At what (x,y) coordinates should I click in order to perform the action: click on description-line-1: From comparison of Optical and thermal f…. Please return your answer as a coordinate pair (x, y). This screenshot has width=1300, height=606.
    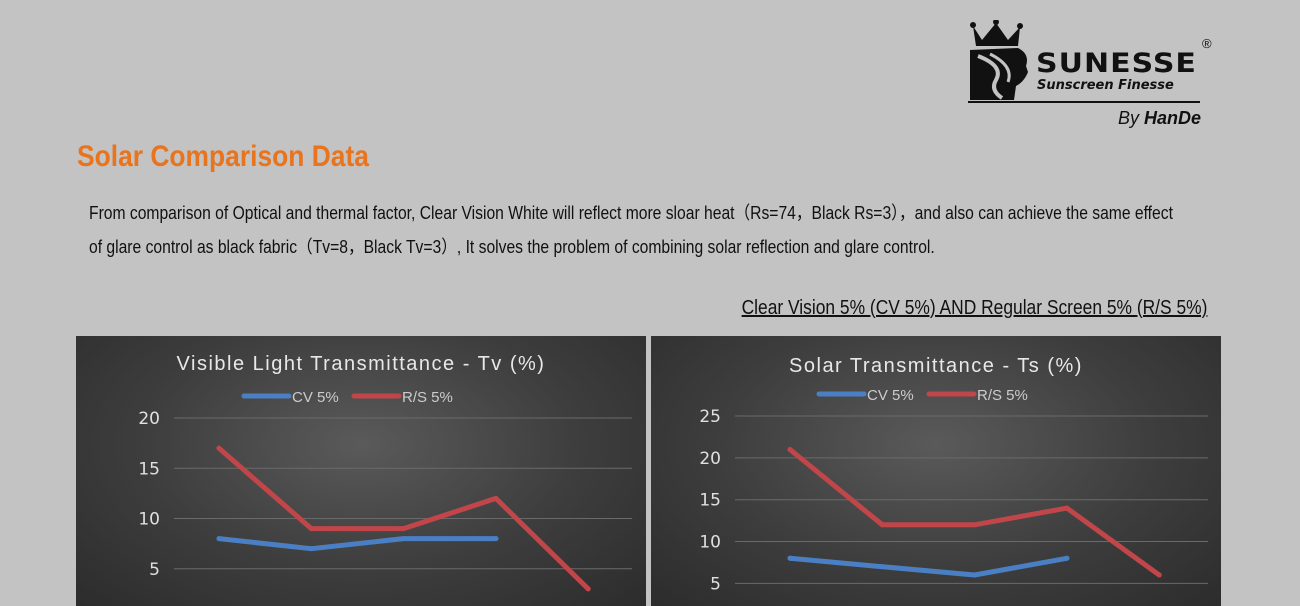
    Looking at the image, I should click on (631, 213).